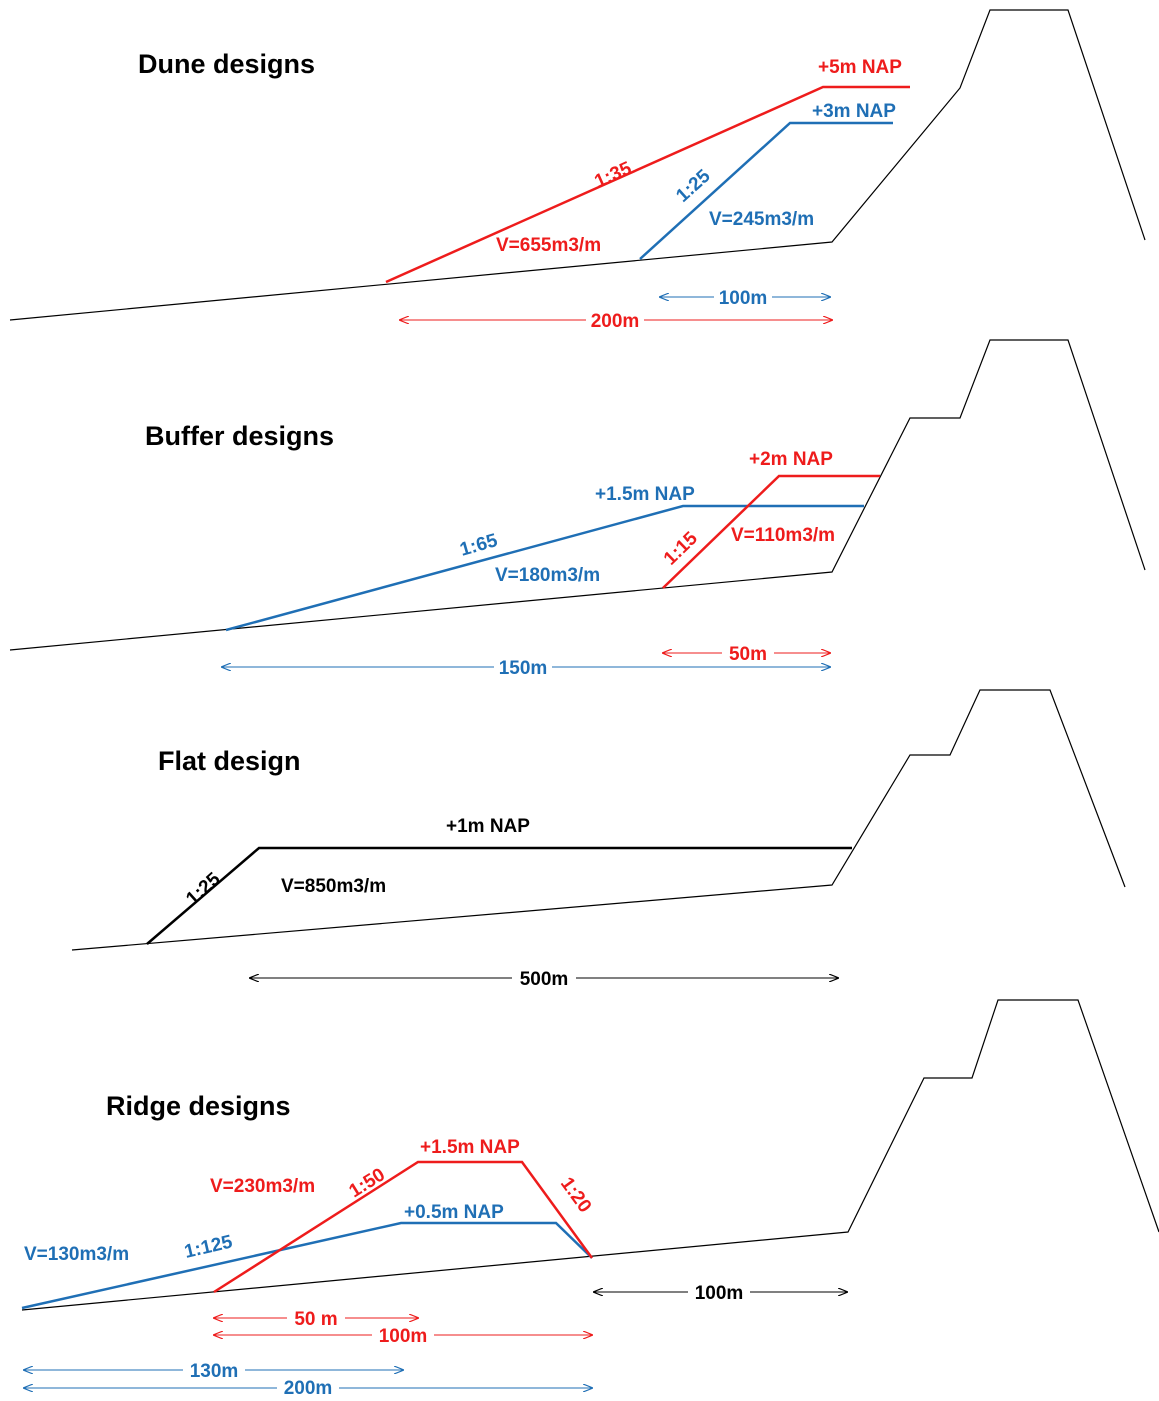 The width and height of the screenshot is (1159, 1401). What do you see at coordinates (307, 1265) in the screenshot?
I see `ridge-blue-profile` at bounding box center [307, 1265].